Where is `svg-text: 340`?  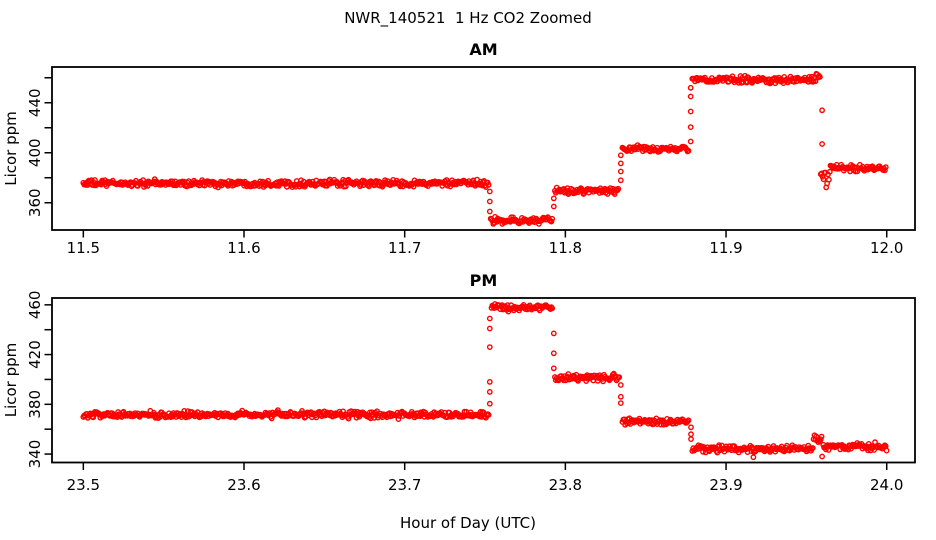 svg-text: 340 is located at coordinates (35, 454).